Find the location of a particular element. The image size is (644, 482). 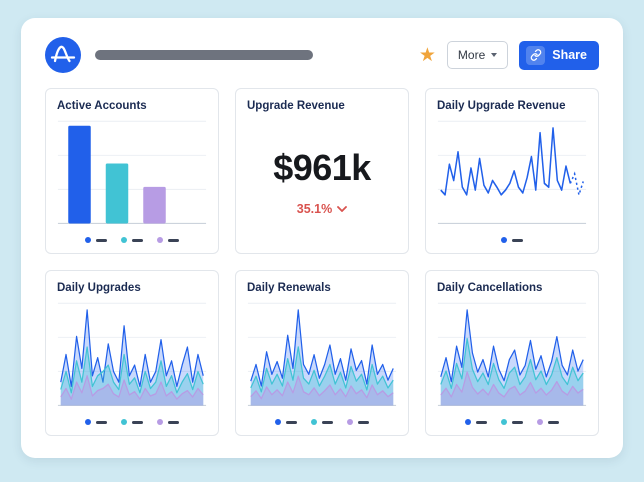

card-active-accounts: Active Accounts is located at coordinates (132, 171).